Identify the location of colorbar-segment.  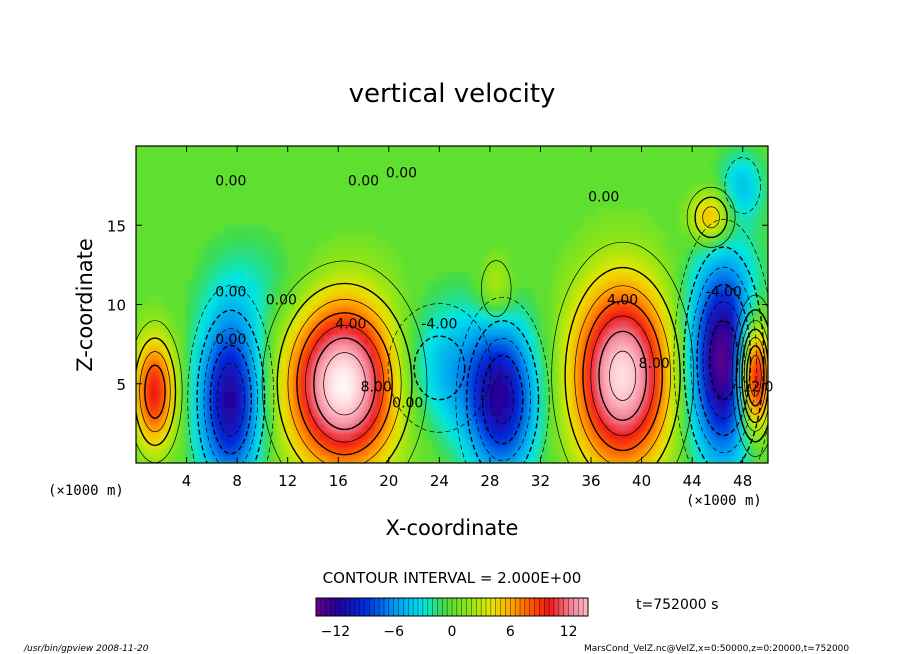
(401, 607).